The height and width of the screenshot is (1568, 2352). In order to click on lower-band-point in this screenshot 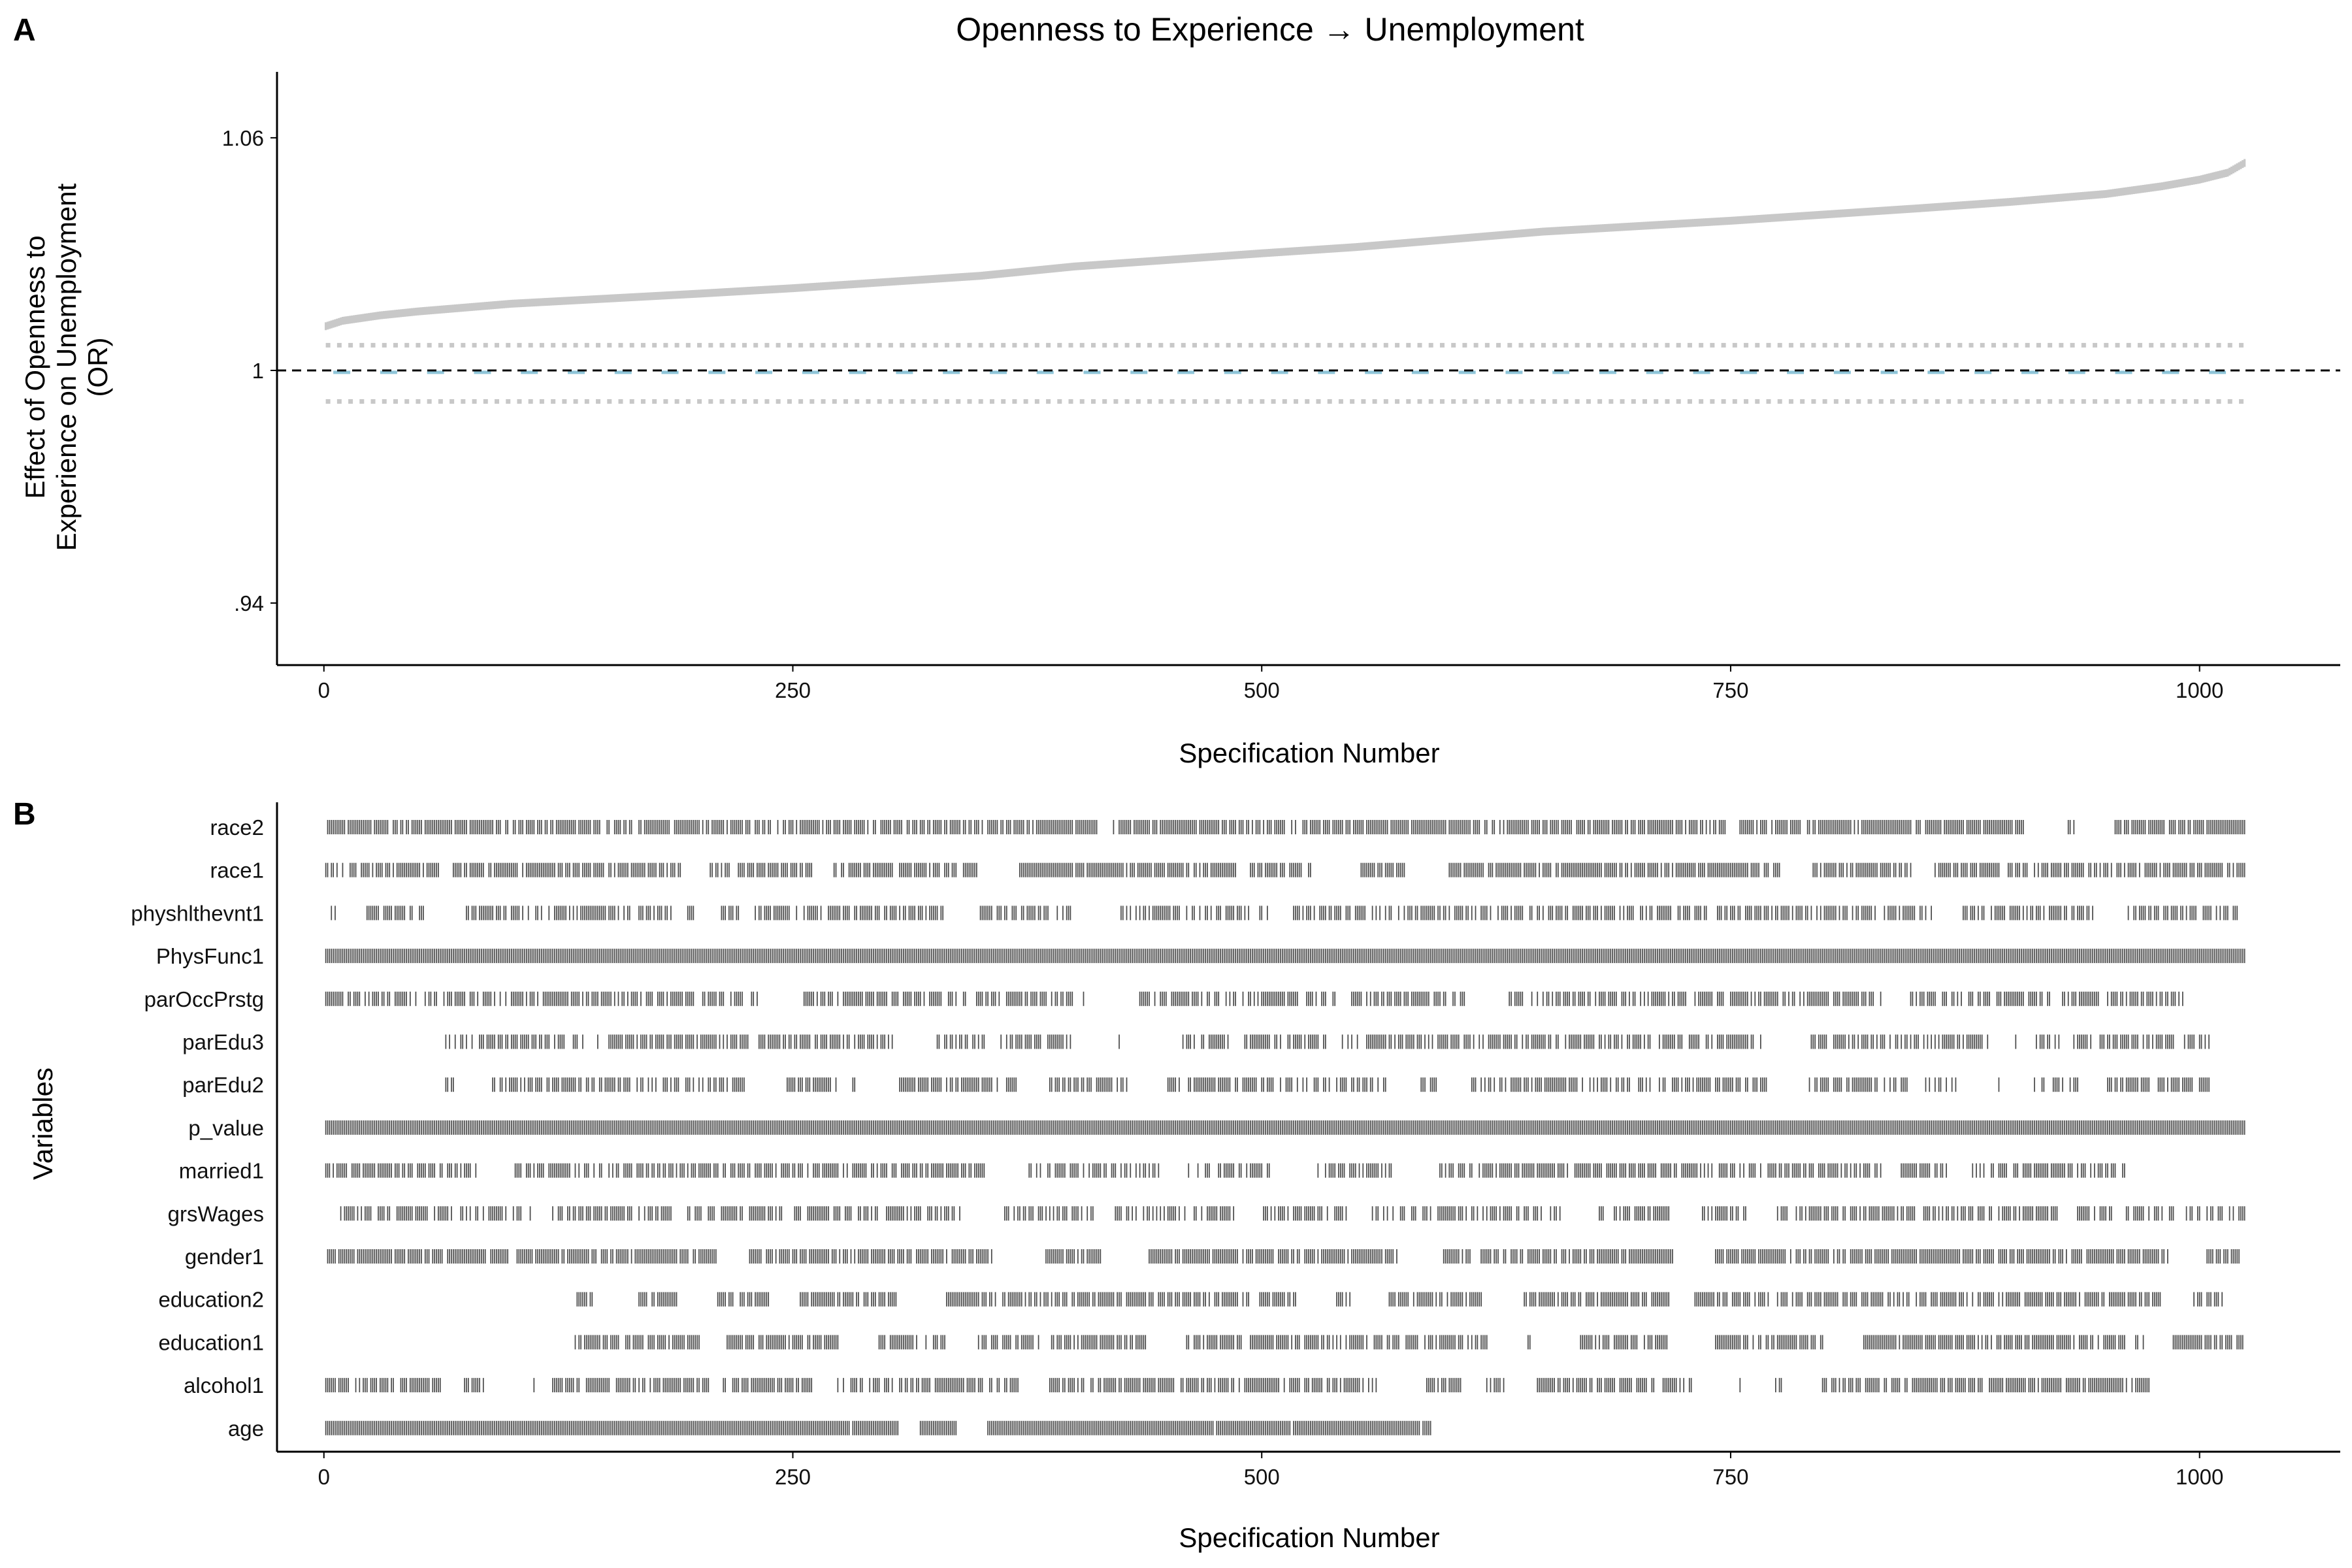, I will do `click(1532, 401)`.